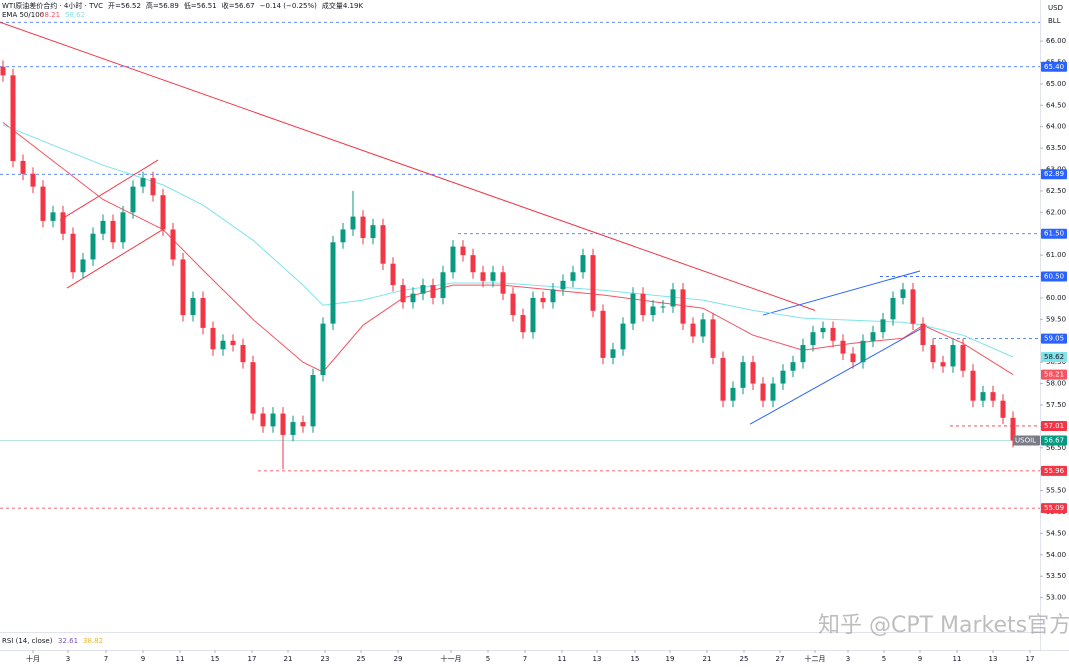 This screenshot has height=667, width=1069. I want to click on symbol-tag-label: USOIL, so click(1025, 440).